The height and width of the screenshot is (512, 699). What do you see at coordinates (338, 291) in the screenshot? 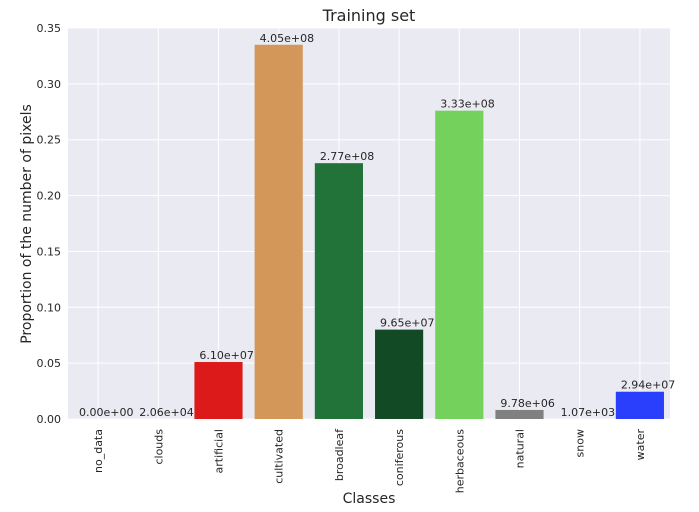
I see `bar-broadleaf` at bounding box center [338, 291].